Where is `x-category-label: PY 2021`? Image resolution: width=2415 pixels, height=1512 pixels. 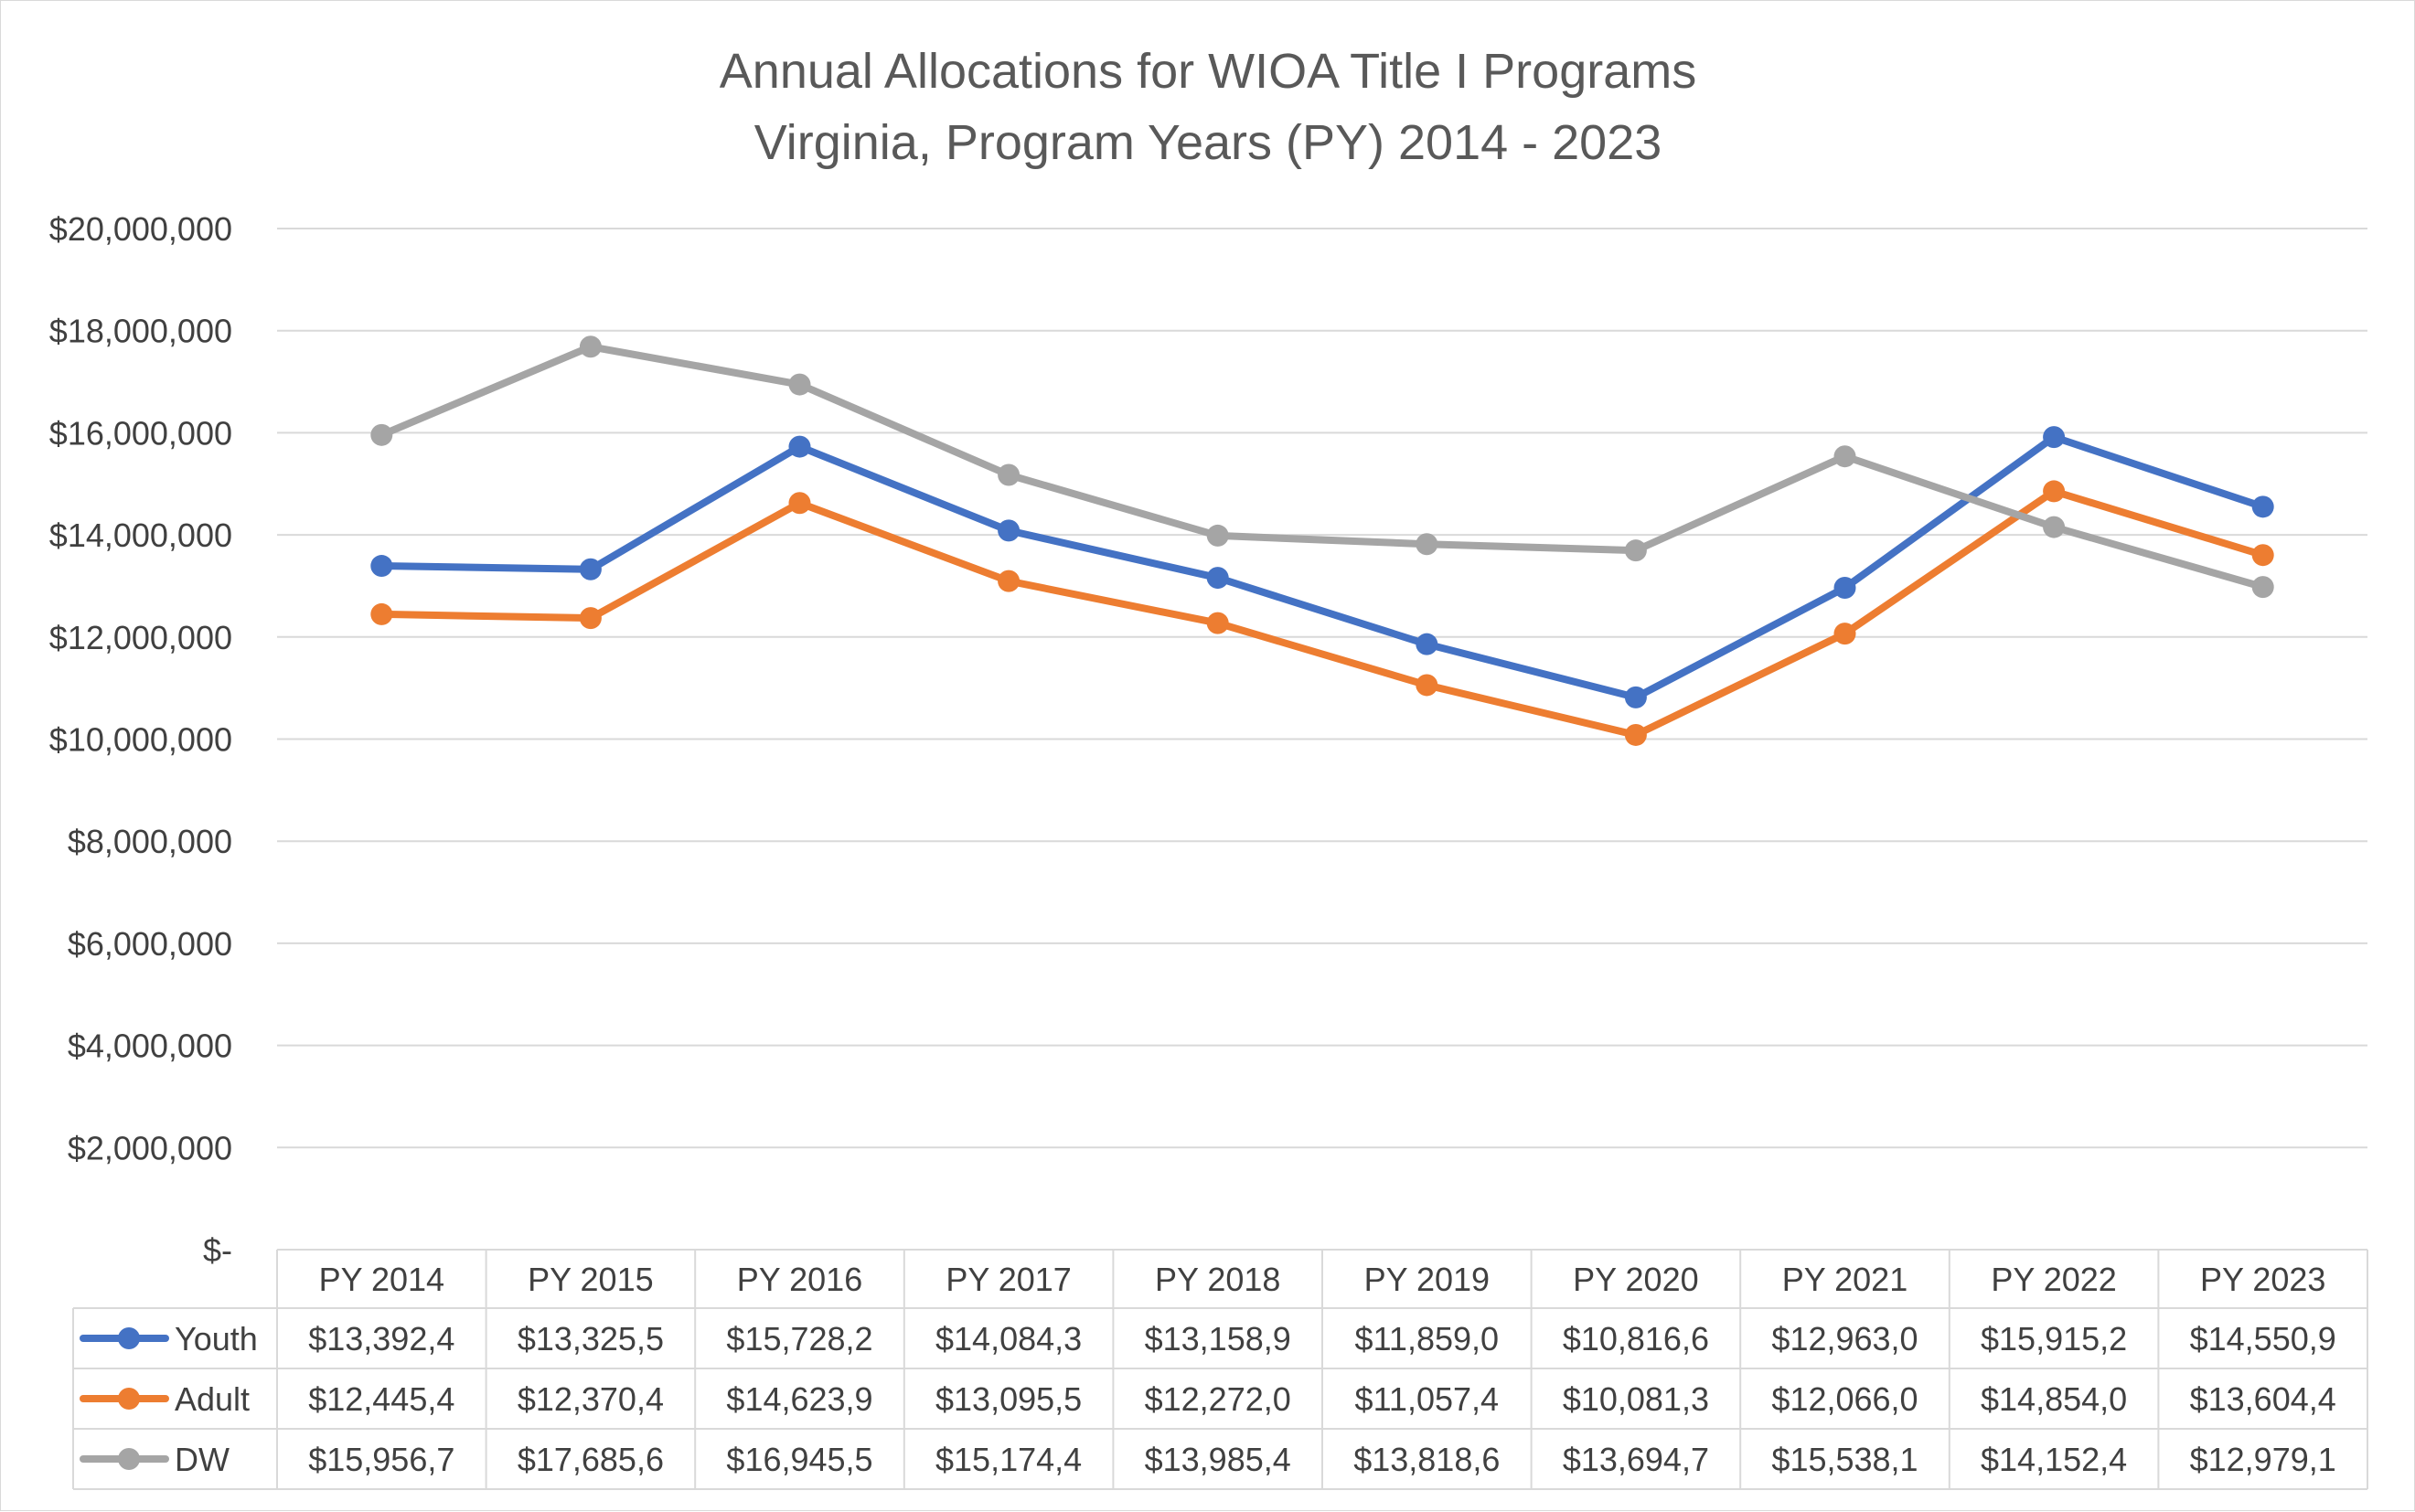 x-category-label: PY 2021 is located at coordinates (1845, 1279).